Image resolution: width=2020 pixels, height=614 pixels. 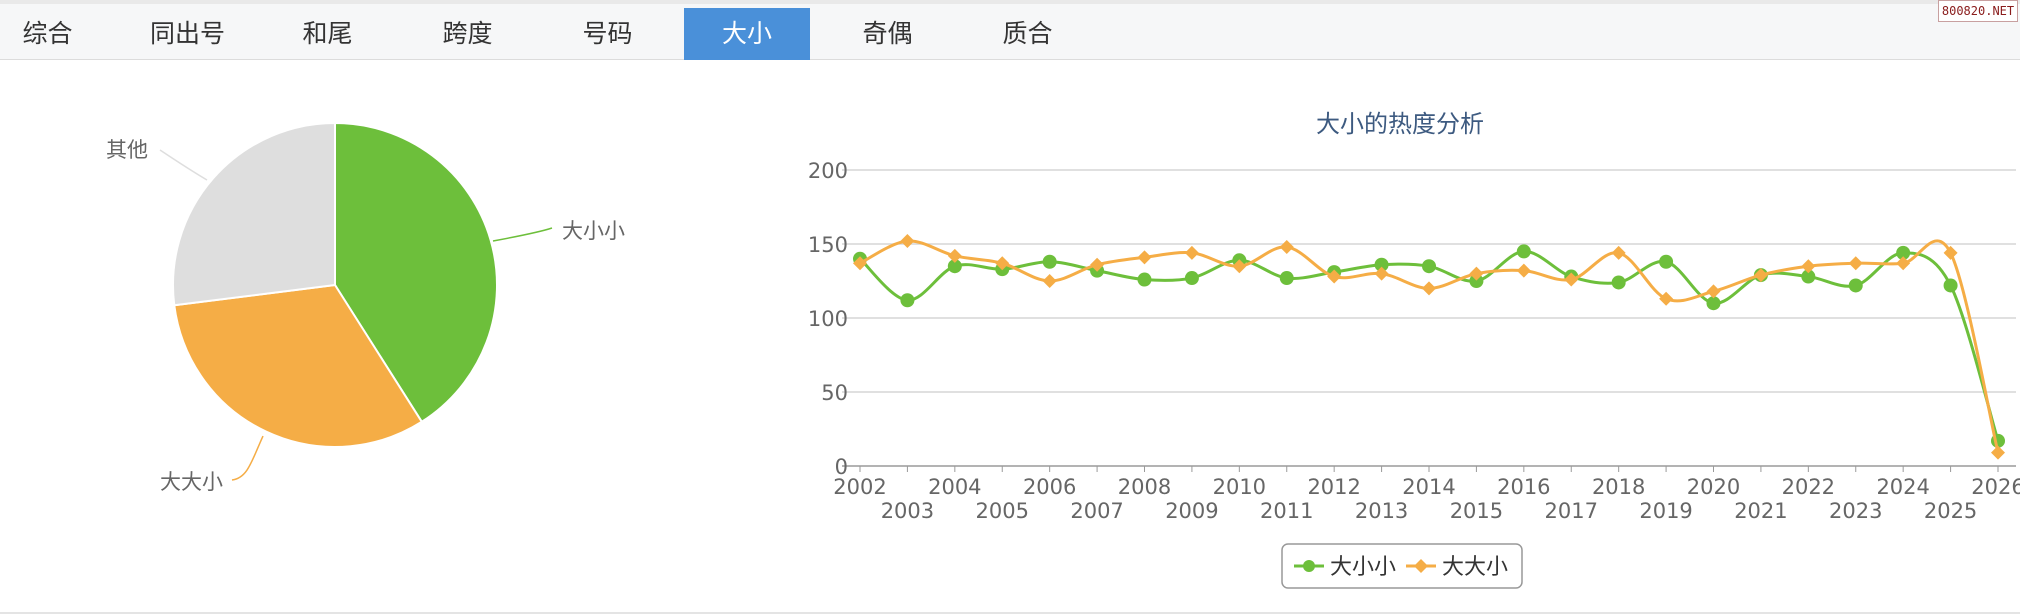 I want to click on tab-zhihe: 质合, so click(x=1027, y=33).